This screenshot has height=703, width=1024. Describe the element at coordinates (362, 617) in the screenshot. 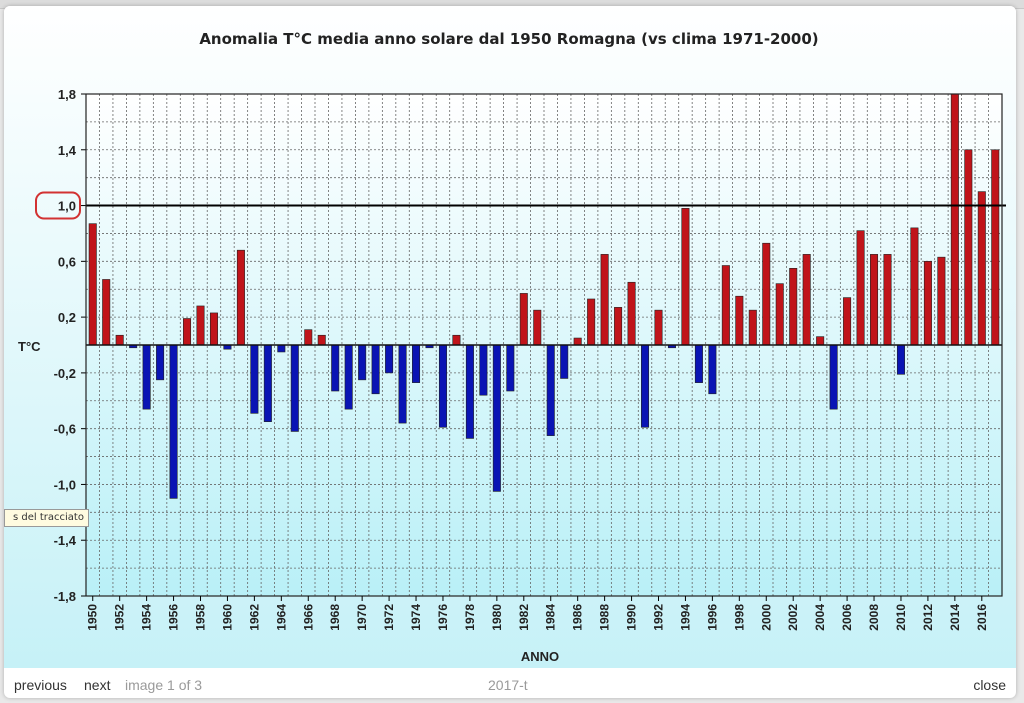

I see `x-tick-label: 1970` at that location.